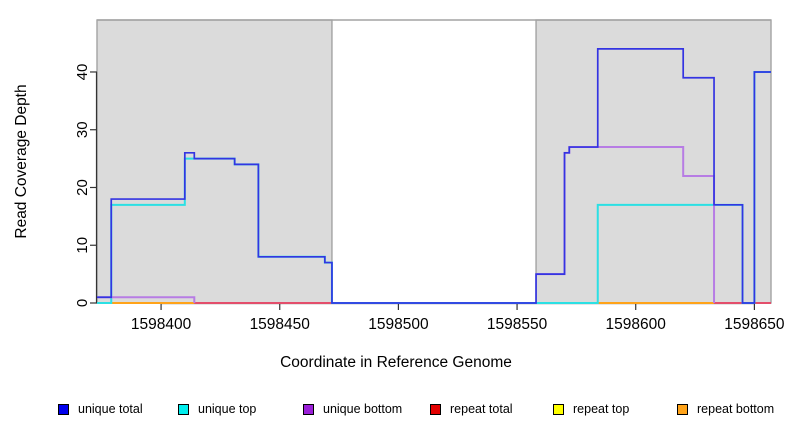 Image resolution: width=792 pixels, height=432 pixels. I want to click on legend-label: repeat top, so click(601, 409).